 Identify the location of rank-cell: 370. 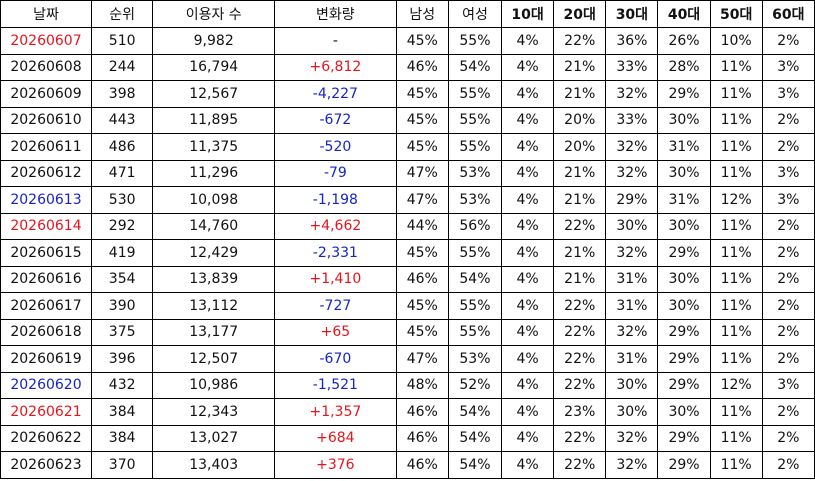
(122, 465).